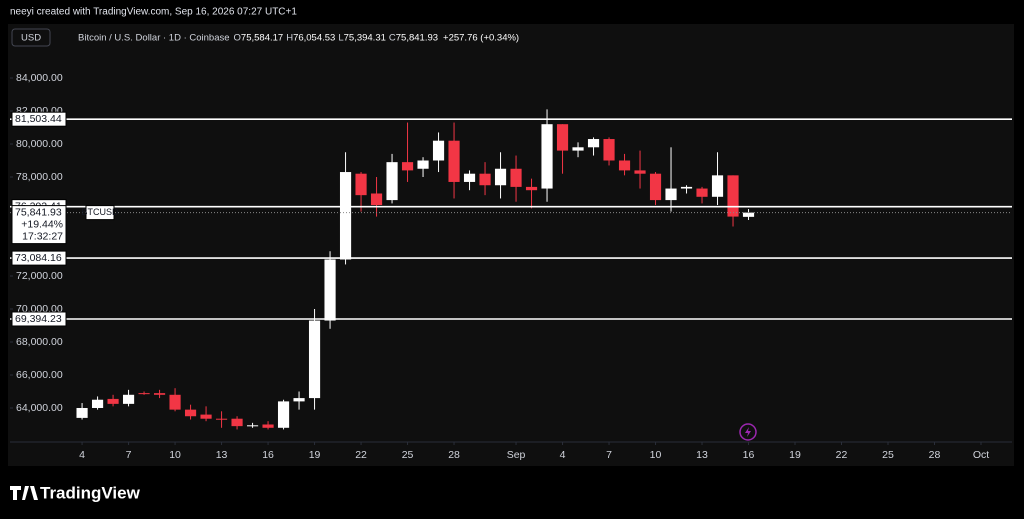 The height and width of the screenshot is (519, 1024). Describe the element at coordinates (42, 236) in the screenshot. I see `countdown: 17:32:27` at that location.